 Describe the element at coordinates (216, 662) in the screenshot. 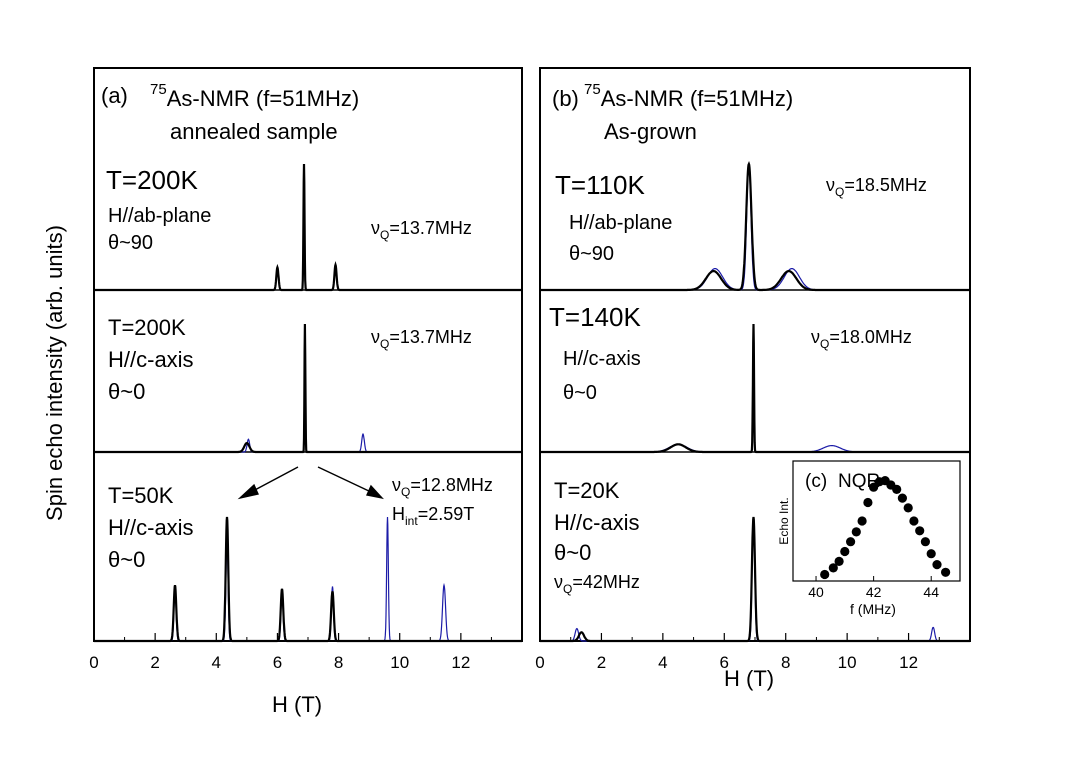

I see `panel-a-tick-label-4: 4` at that location.